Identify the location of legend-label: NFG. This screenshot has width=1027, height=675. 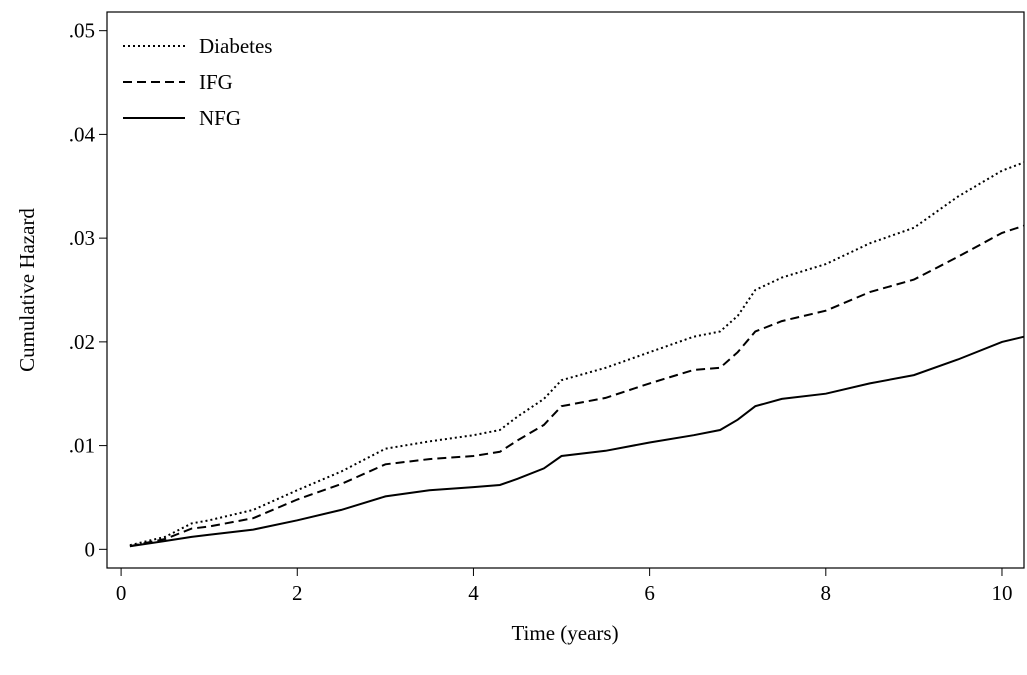
(220, 118).